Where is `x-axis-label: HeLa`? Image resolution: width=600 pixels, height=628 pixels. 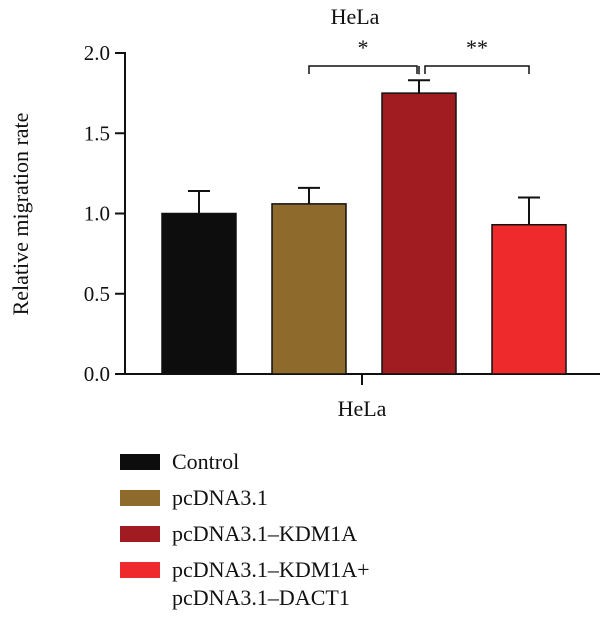 x-axis-label: HeLa is located at coordinates (362, 408).